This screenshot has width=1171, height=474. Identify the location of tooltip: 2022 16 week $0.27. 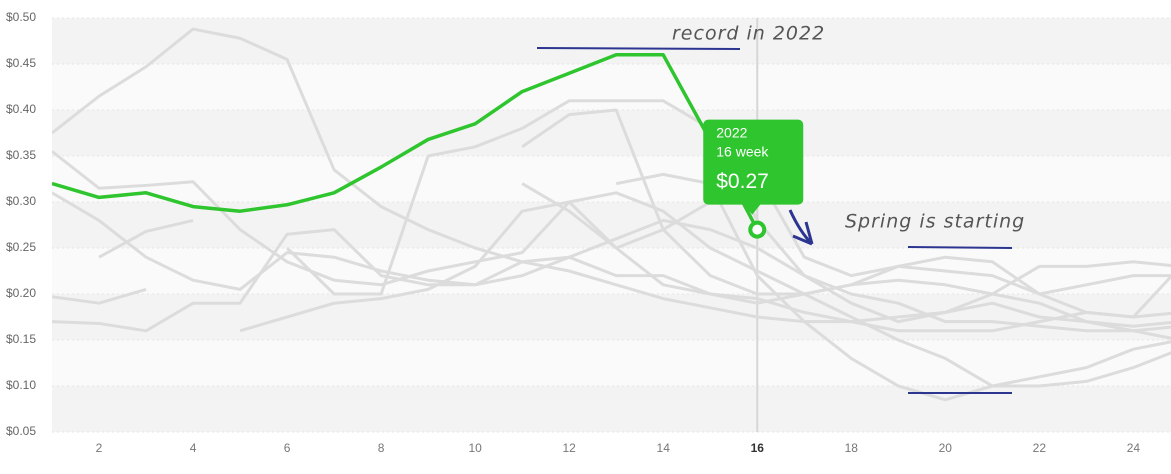
(753, 179).